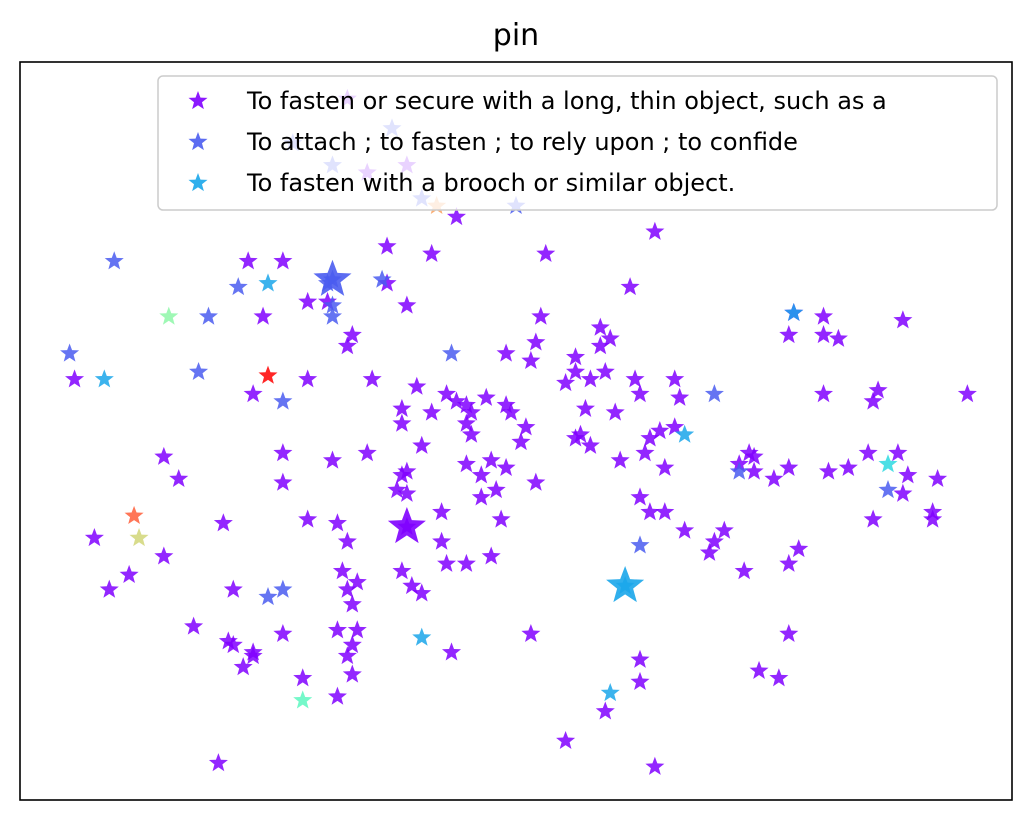 The image size is (1031, 821). Describe the element at coordinates (447, 393) in the screenshot. I see `data-point-s0-p26` at that location.